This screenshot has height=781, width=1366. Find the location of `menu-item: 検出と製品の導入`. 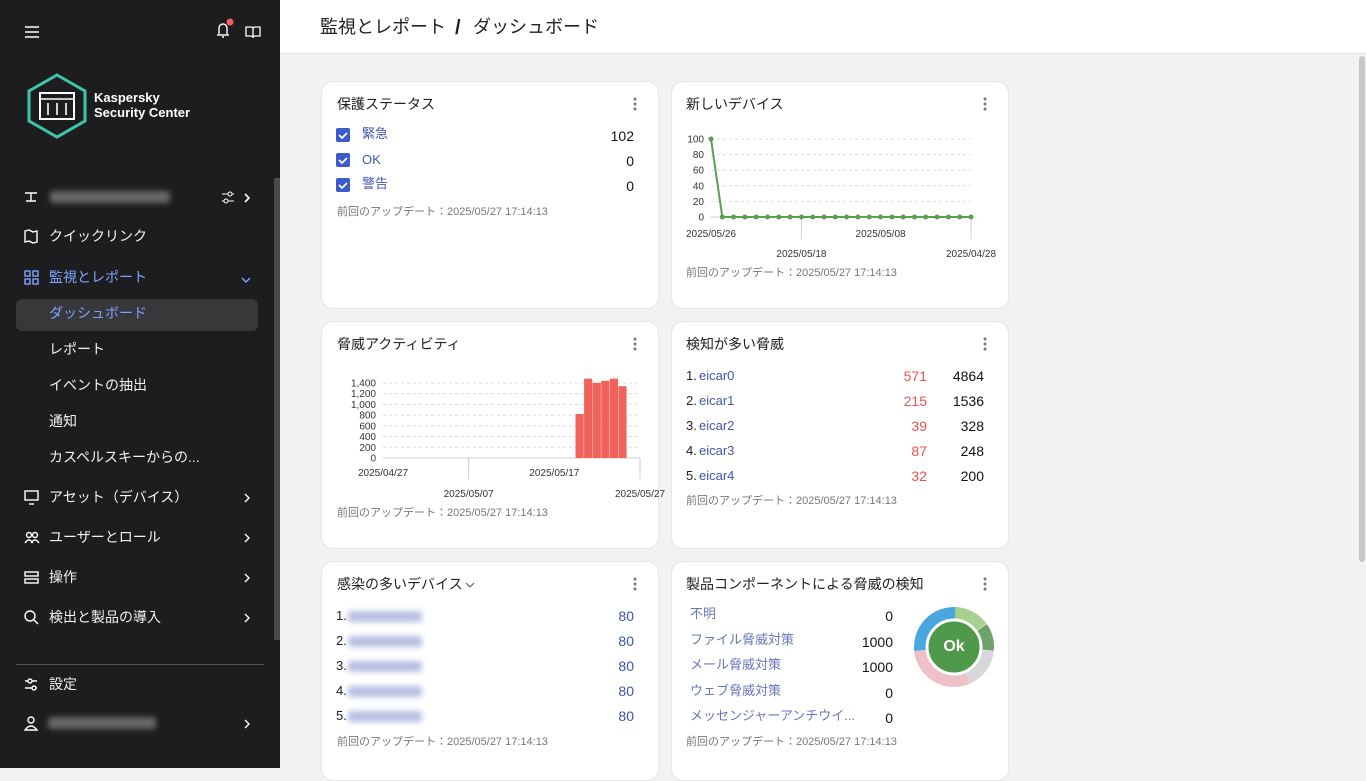

menu-item: 検出と製品の導入 is located at coordinates (105, 617).